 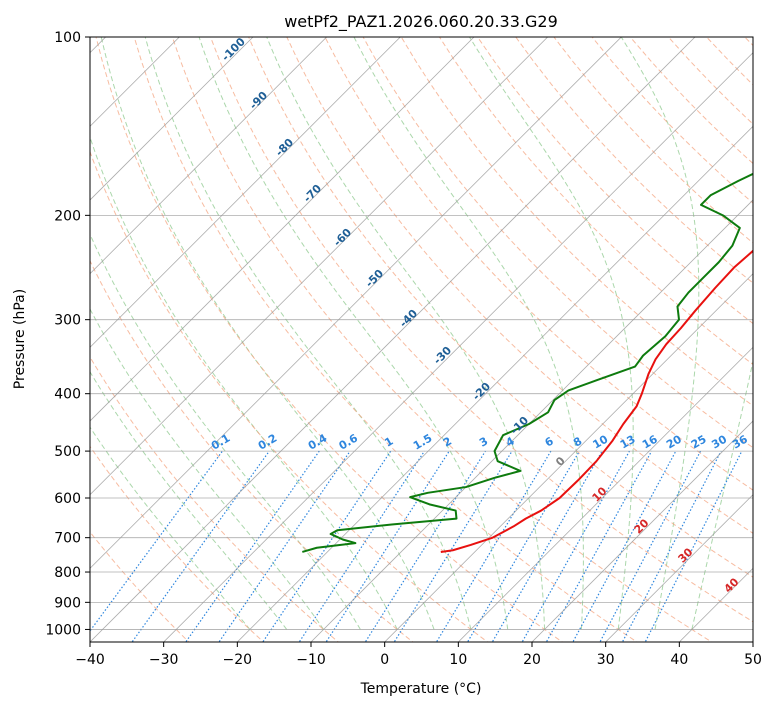 What do you see at coordinates (238, 660) in the screenshot?
I see `x-tick-label: −20` at bounding box center [238, 660].